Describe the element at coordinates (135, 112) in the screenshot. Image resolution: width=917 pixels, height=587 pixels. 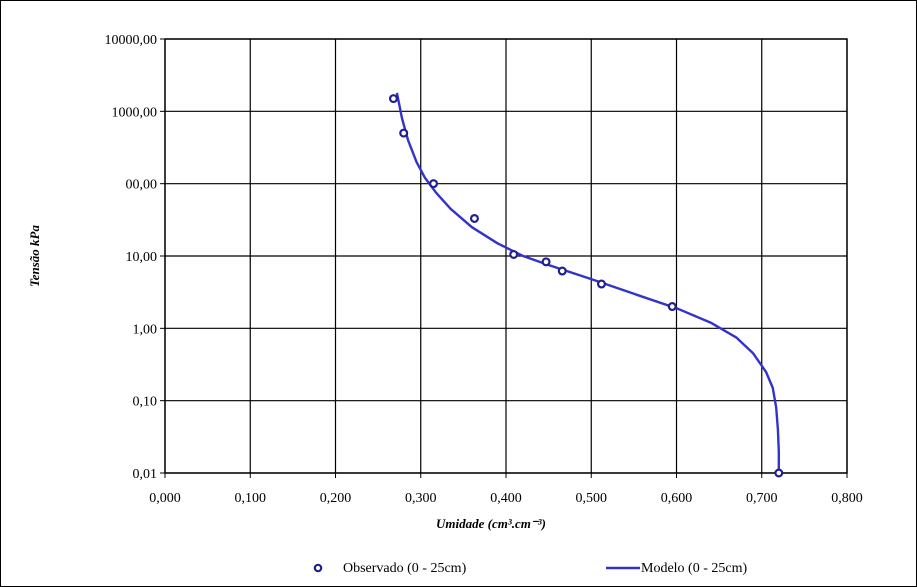
I see `y-tick-label: 1000,00` at that location.